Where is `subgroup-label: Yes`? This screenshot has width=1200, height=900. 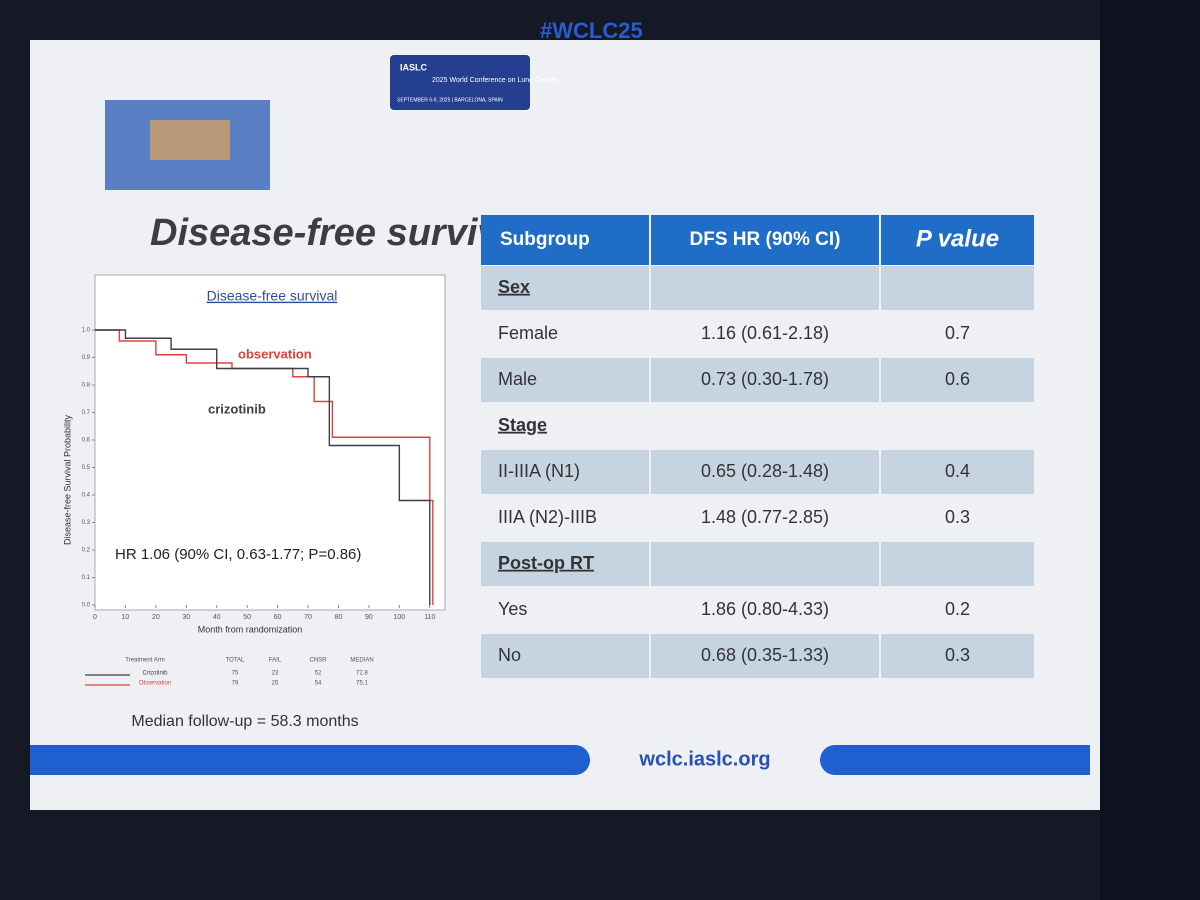 subgroup-label: Yes is located at coordinates (512, 609).